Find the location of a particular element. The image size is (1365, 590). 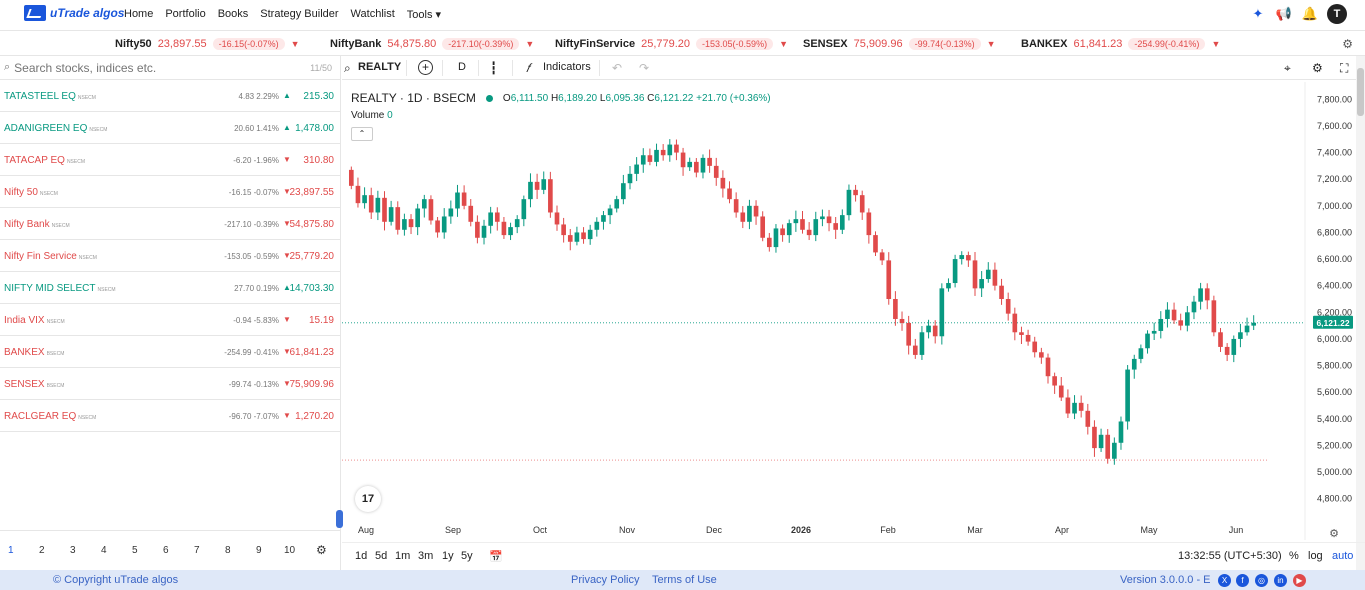

menu-home: Home is located at coordinates (139, 14).